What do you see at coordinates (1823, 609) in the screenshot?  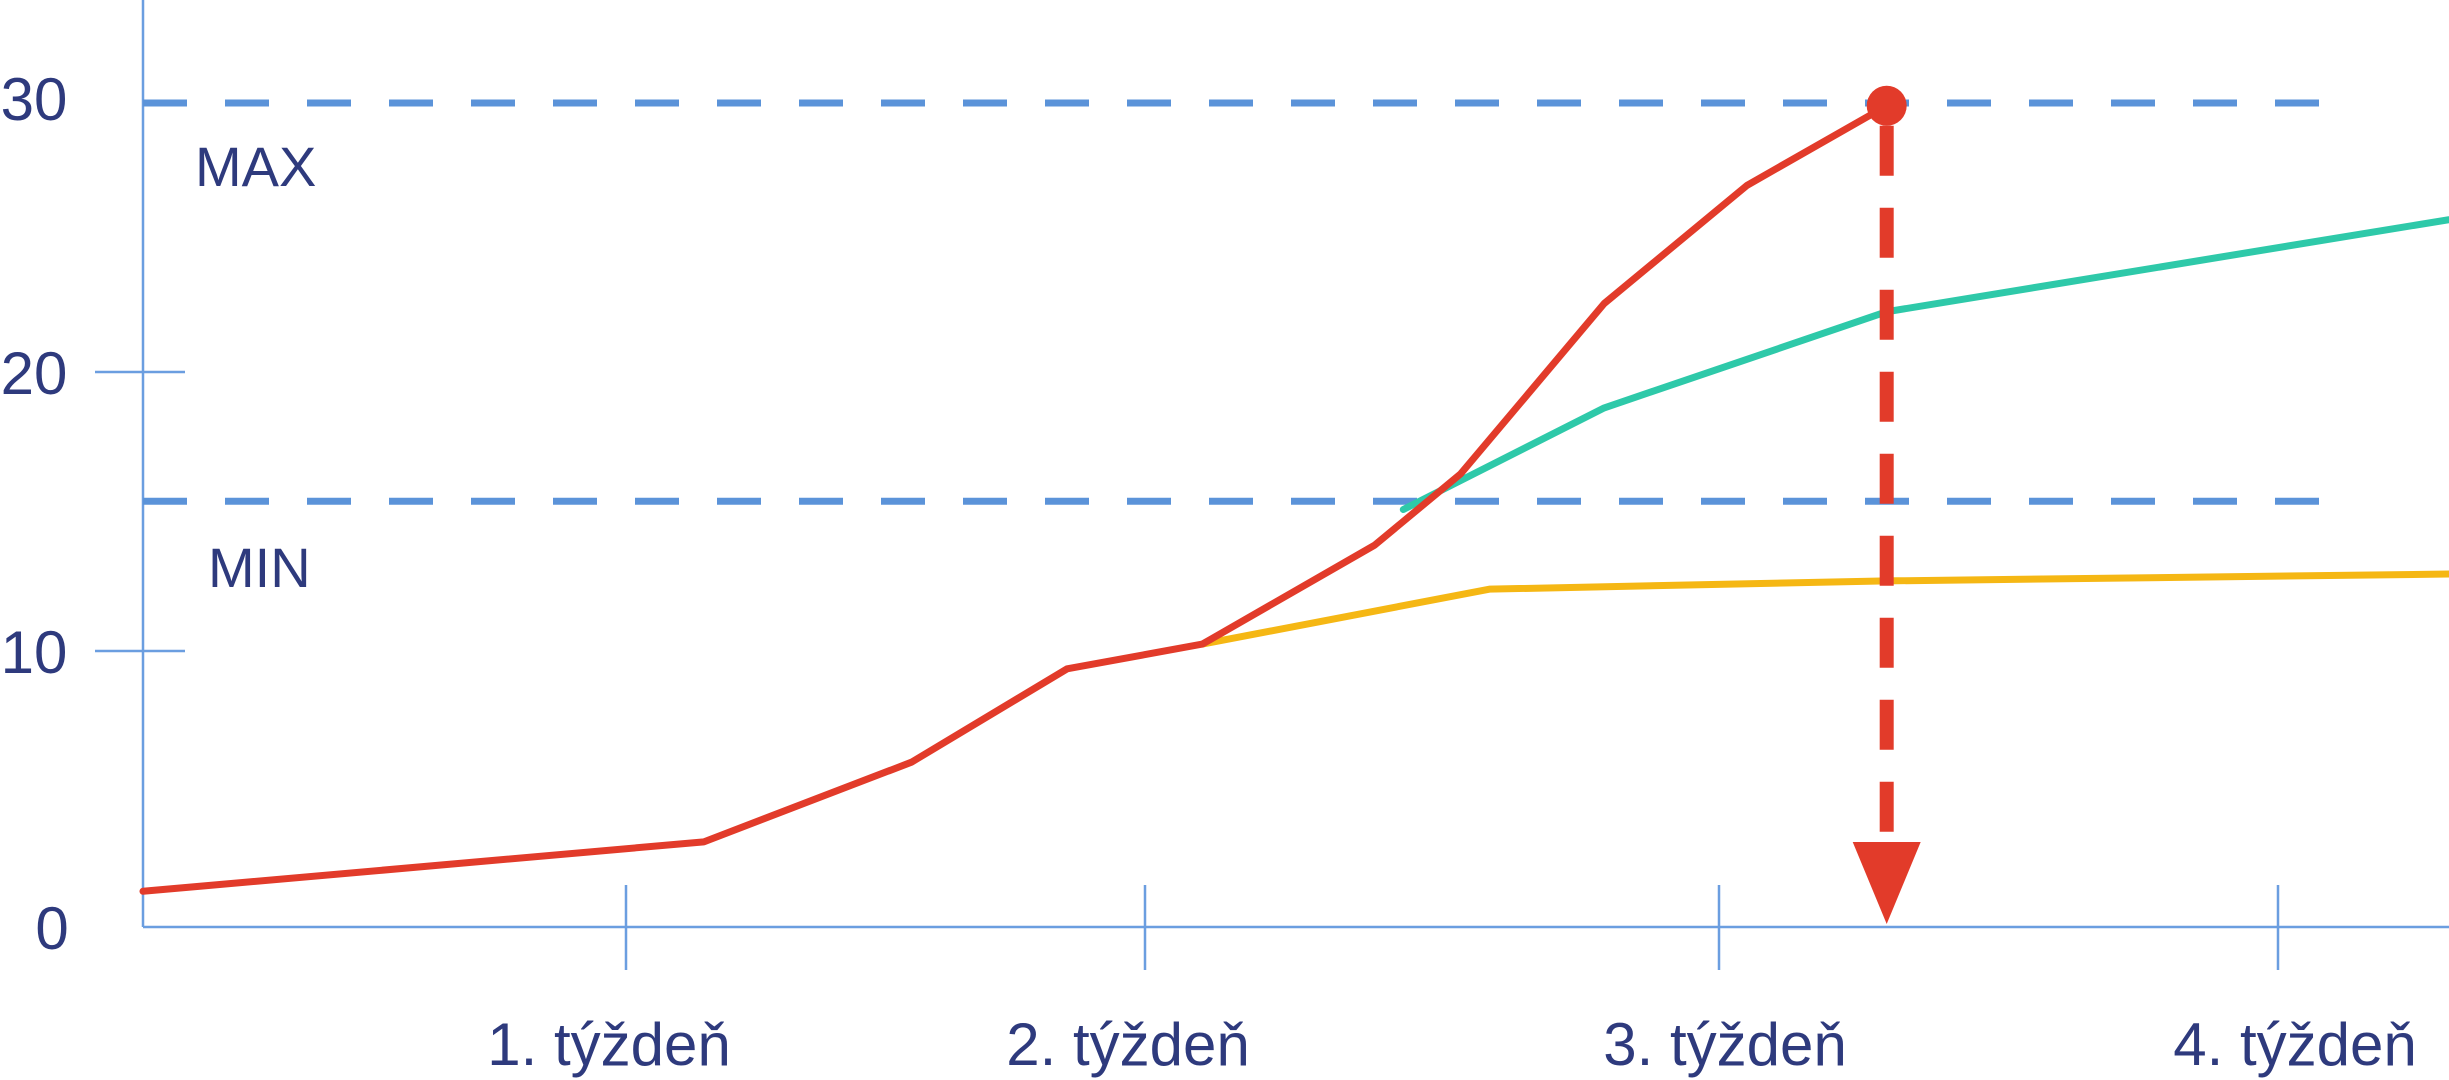 I see `series-line-yellow` at bounding box center [1823, 609].